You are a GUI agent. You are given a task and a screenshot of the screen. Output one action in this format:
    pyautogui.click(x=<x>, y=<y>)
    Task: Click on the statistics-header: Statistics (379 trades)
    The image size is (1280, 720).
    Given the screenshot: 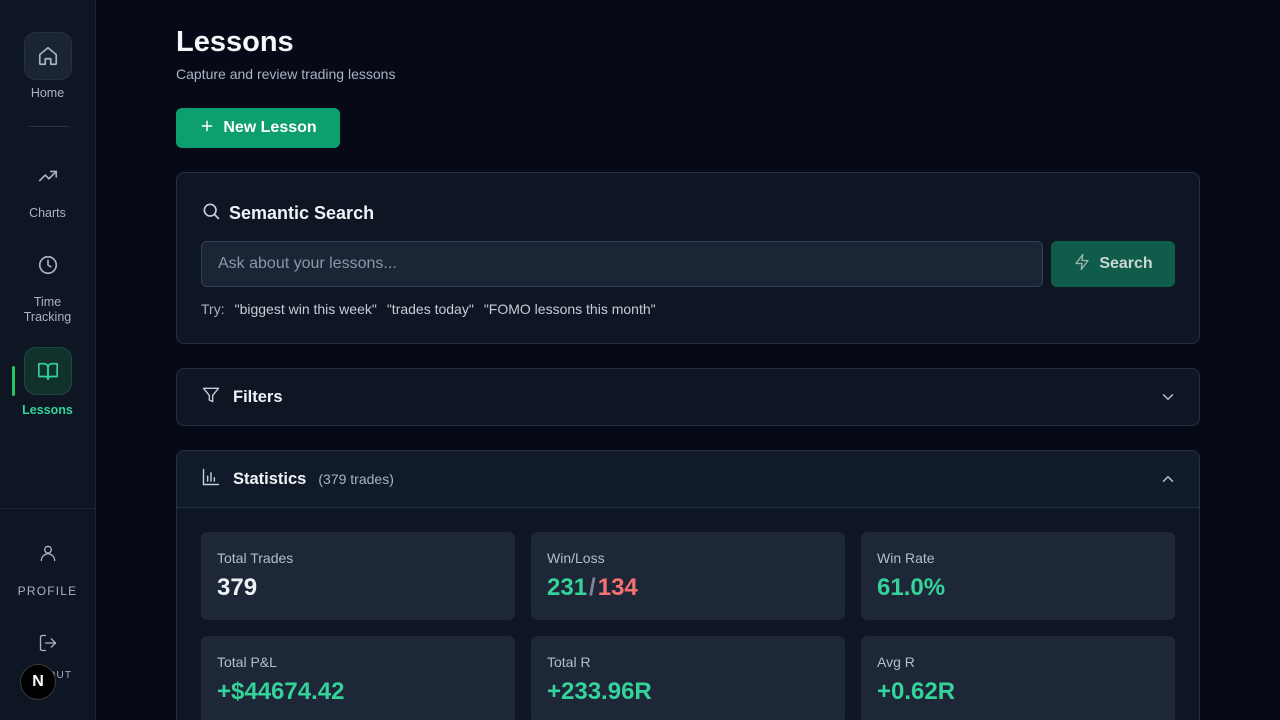 What is the action you would take?
    pyautogui.click(x=688, y=479)
    